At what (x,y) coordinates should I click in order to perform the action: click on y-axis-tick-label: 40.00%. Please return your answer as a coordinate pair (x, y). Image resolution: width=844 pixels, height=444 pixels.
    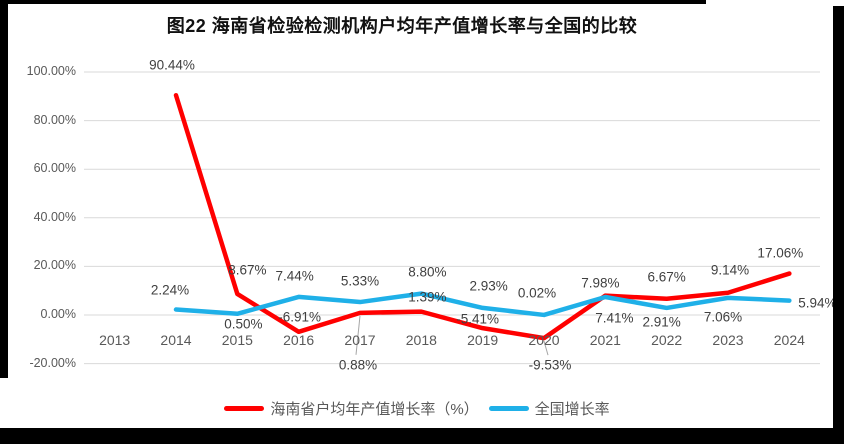
    Looking at the image, I should click on (54, 216).